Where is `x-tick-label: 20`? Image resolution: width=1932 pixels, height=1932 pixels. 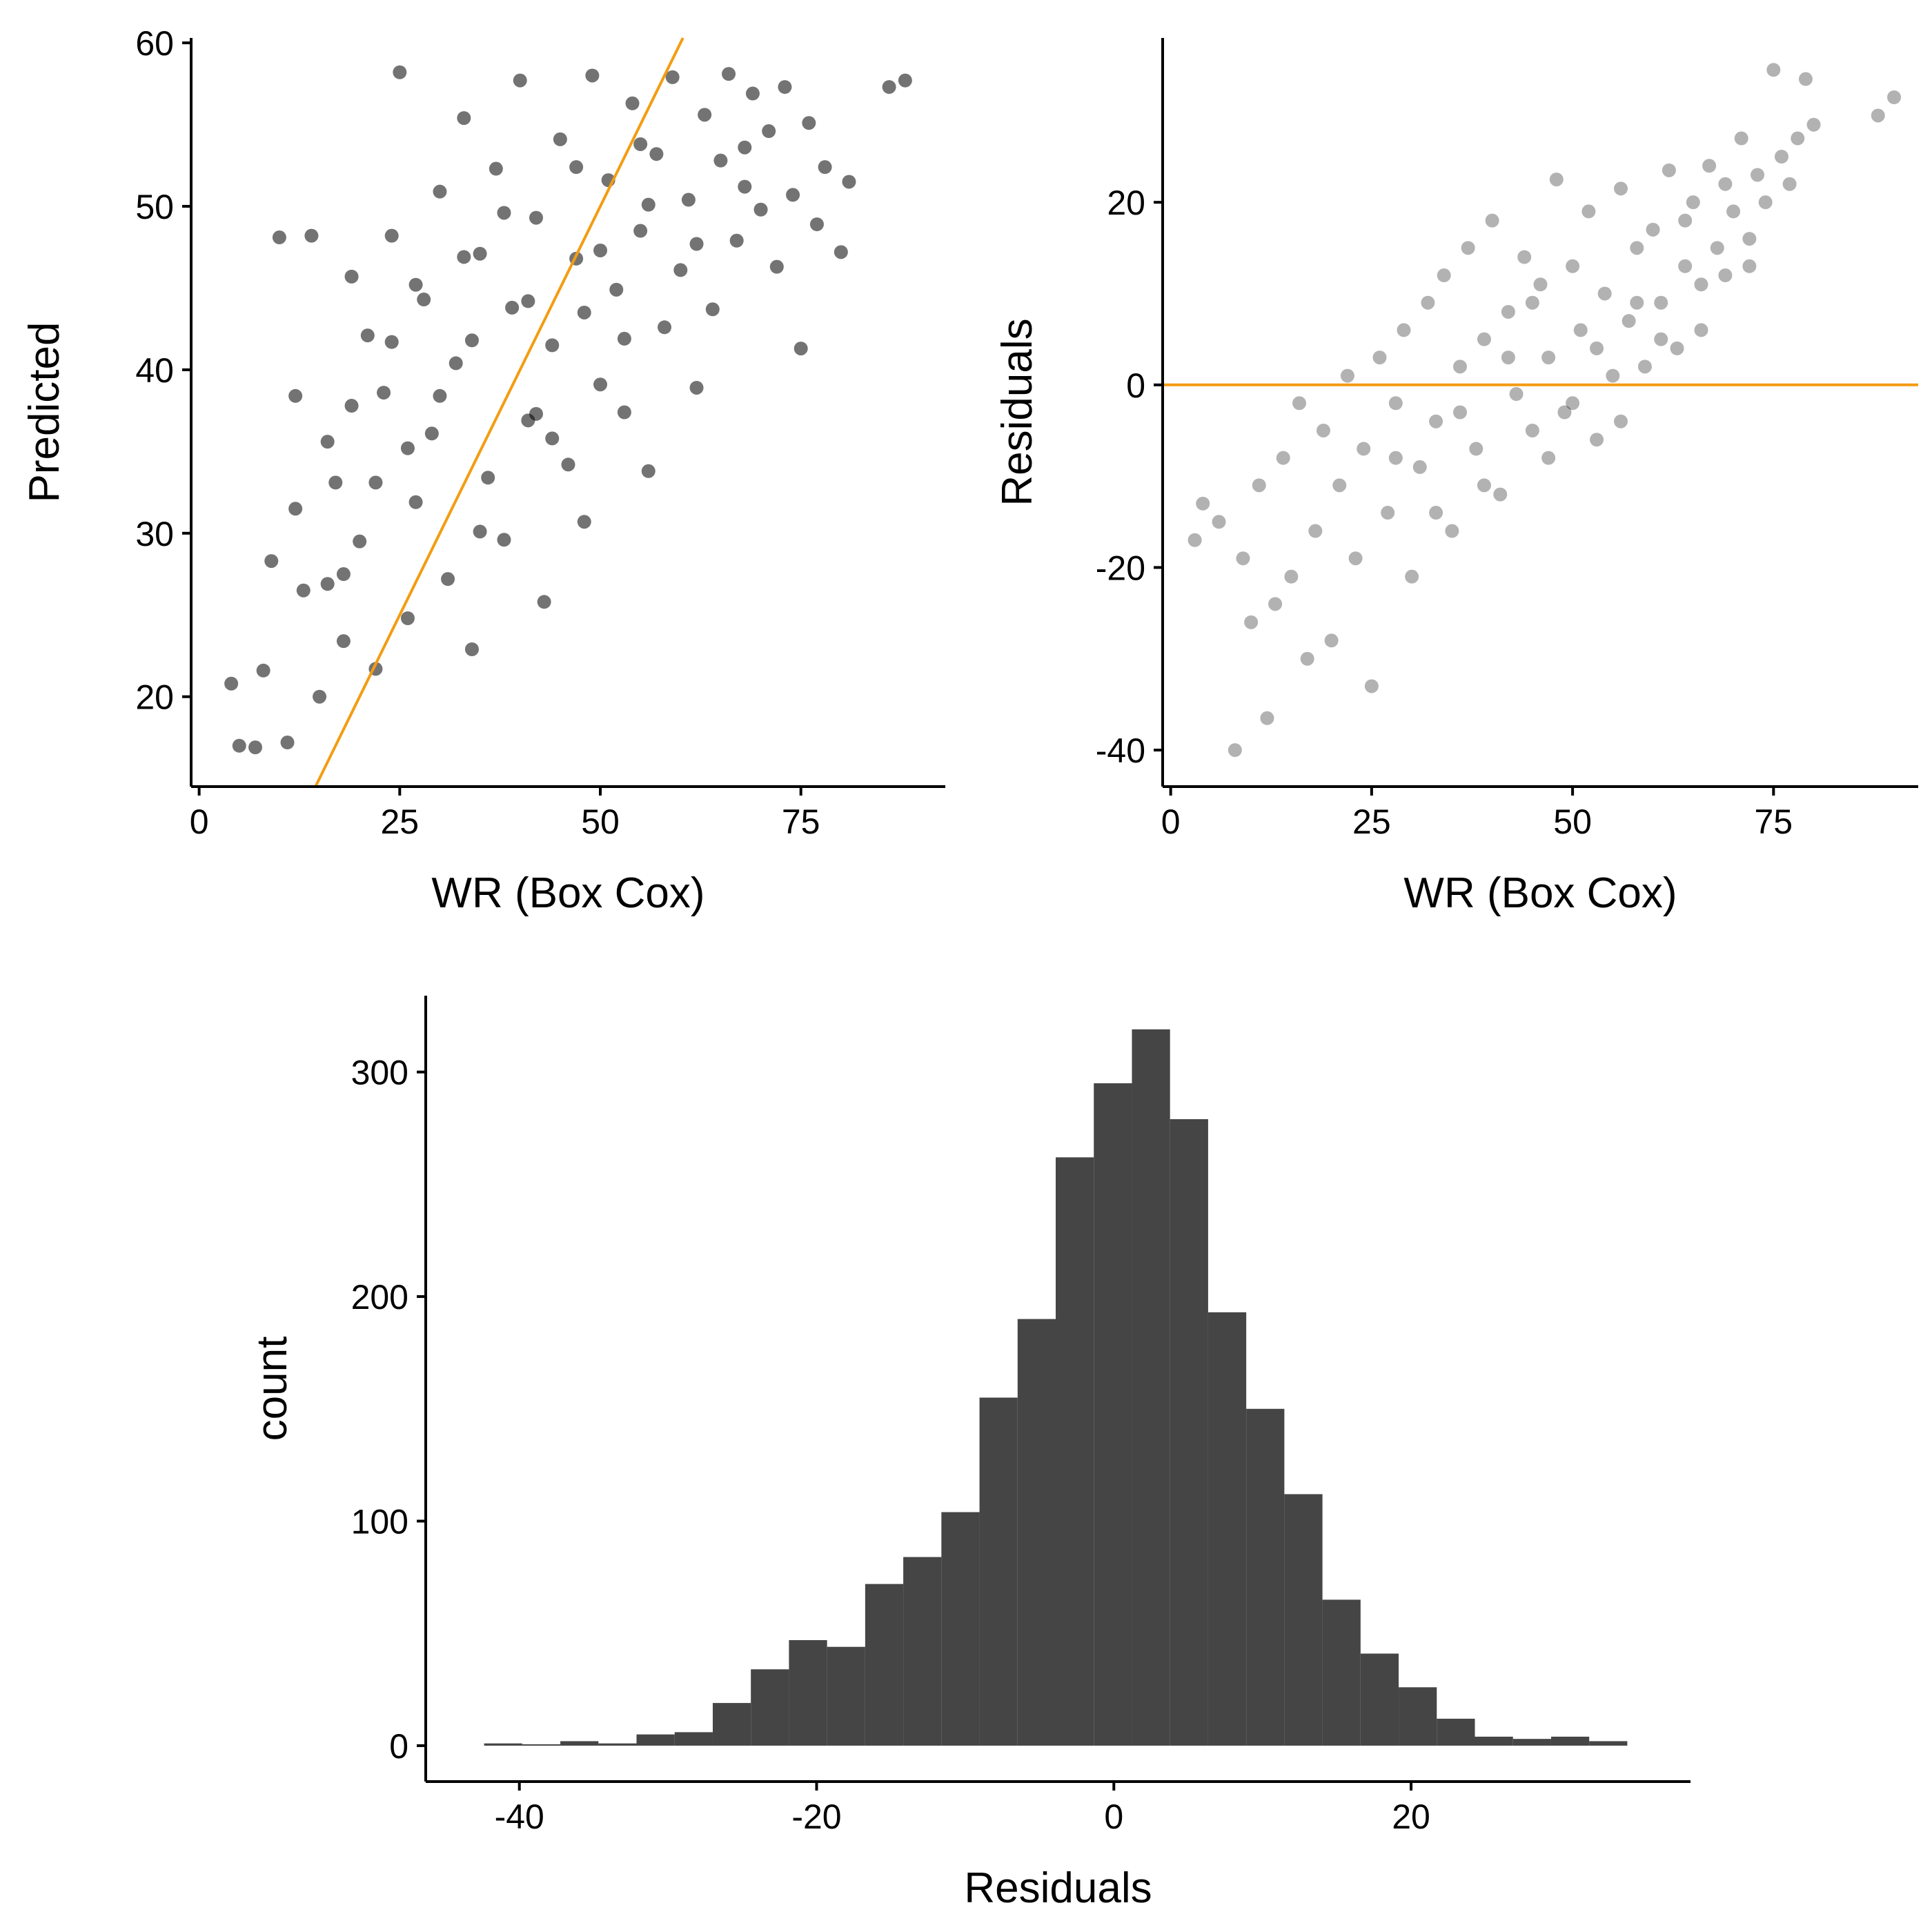 x-tick-label: 20 is located at coordinates (1411, 1816).